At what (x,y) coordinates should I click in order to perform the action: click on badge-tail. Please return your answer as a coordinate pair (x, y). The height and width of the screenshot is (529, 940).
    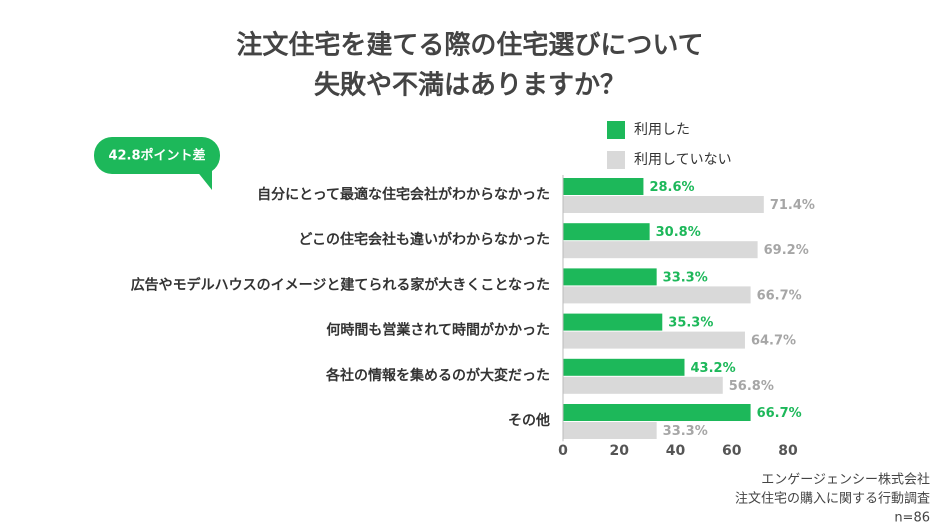
    Looking at the image, I should click on (204, 179).